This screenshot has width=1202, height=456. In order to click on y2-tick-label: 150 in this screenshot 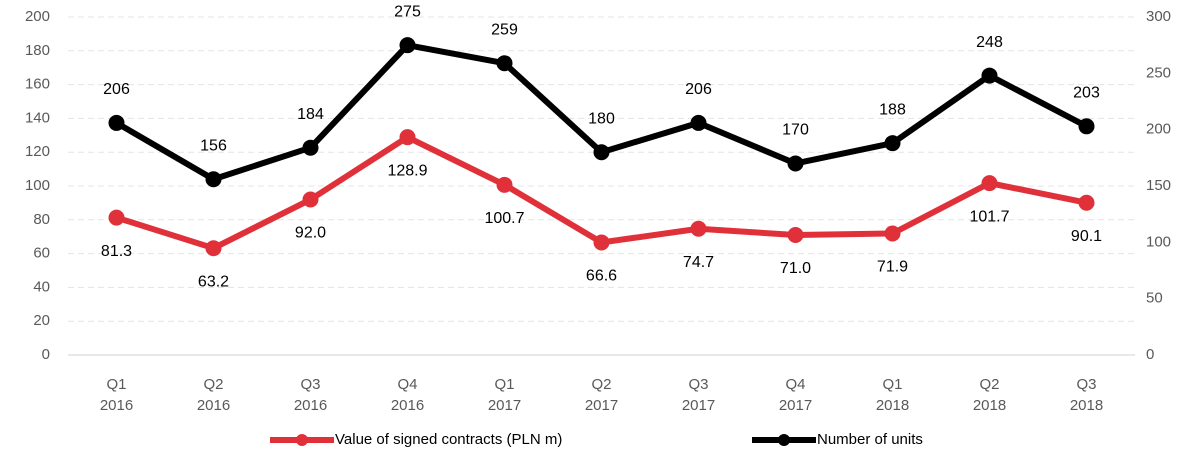, I will do `click(1158, 185)`.